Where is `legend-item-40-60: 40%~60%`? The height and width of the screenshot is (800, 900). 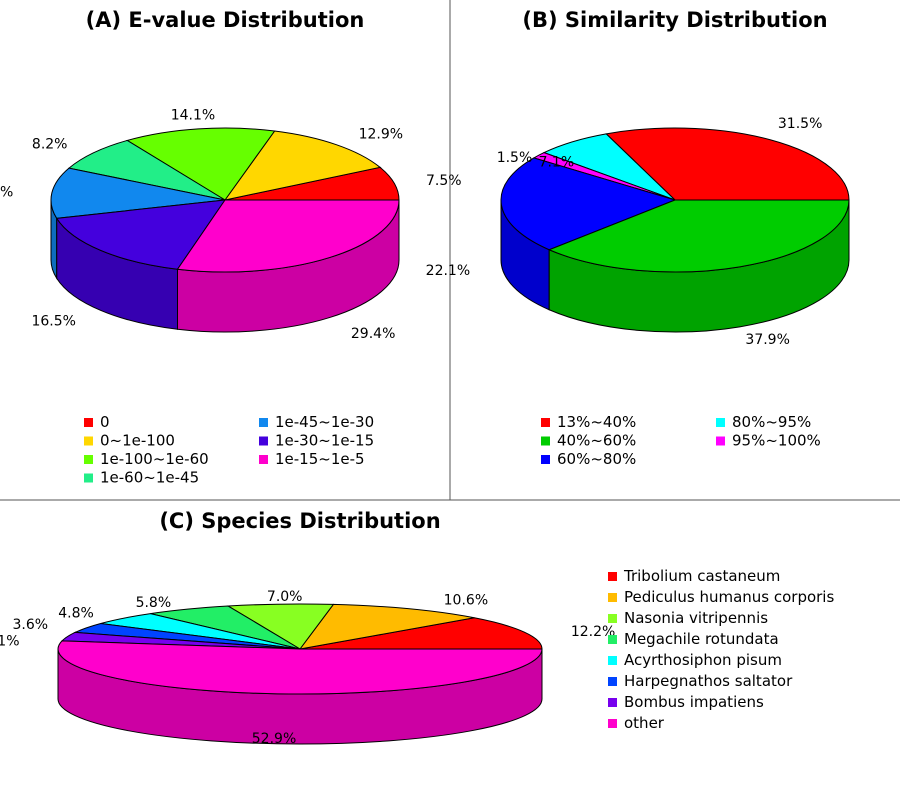
legend-item-40-60: 40%~60% is located at coordinates (588, 441).